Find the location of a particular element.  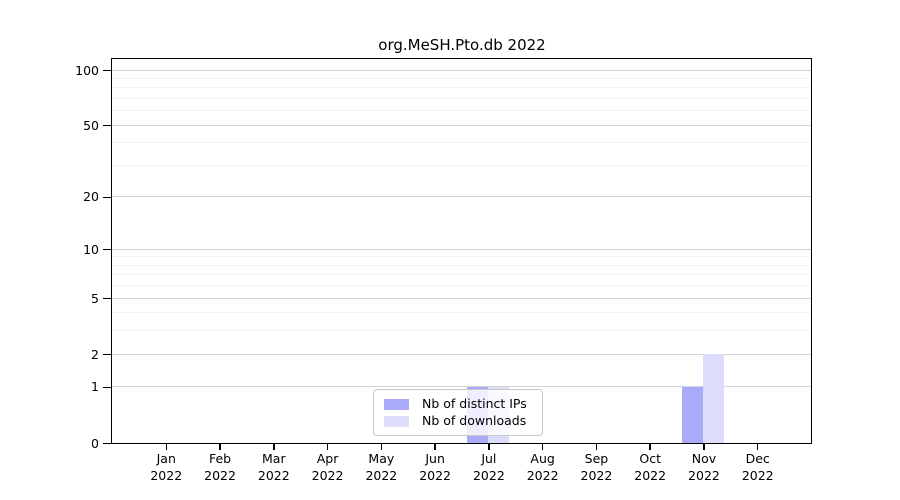

chart-title: org.MeSH.Pto.db 2022 is located at coordinates (462, 45).